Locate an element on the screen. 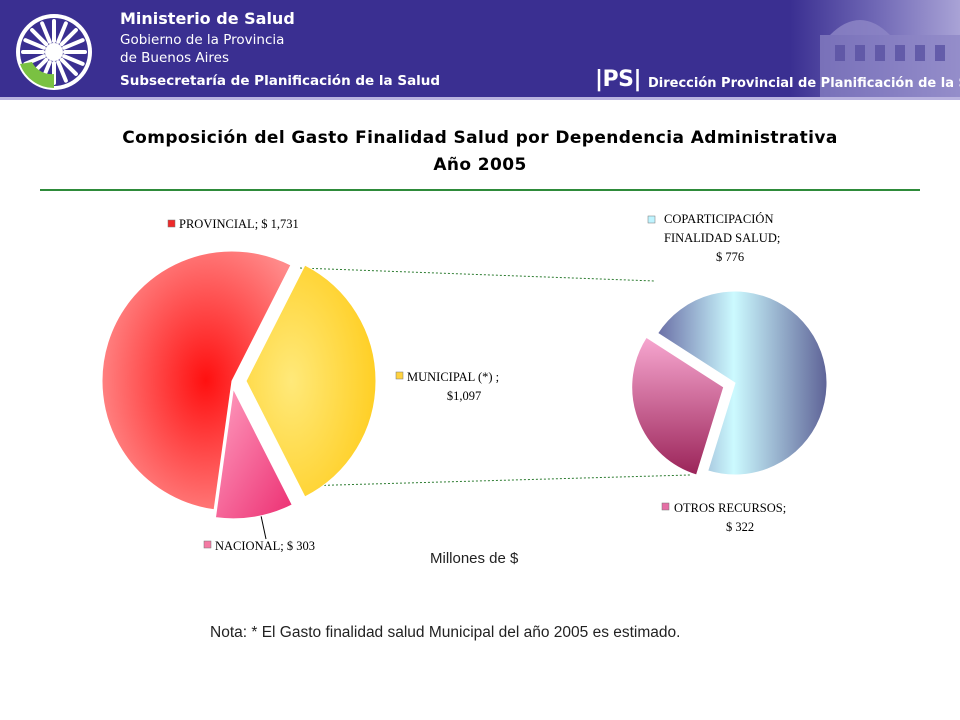  connector-line-bottom is located at coordinates (495, 480).